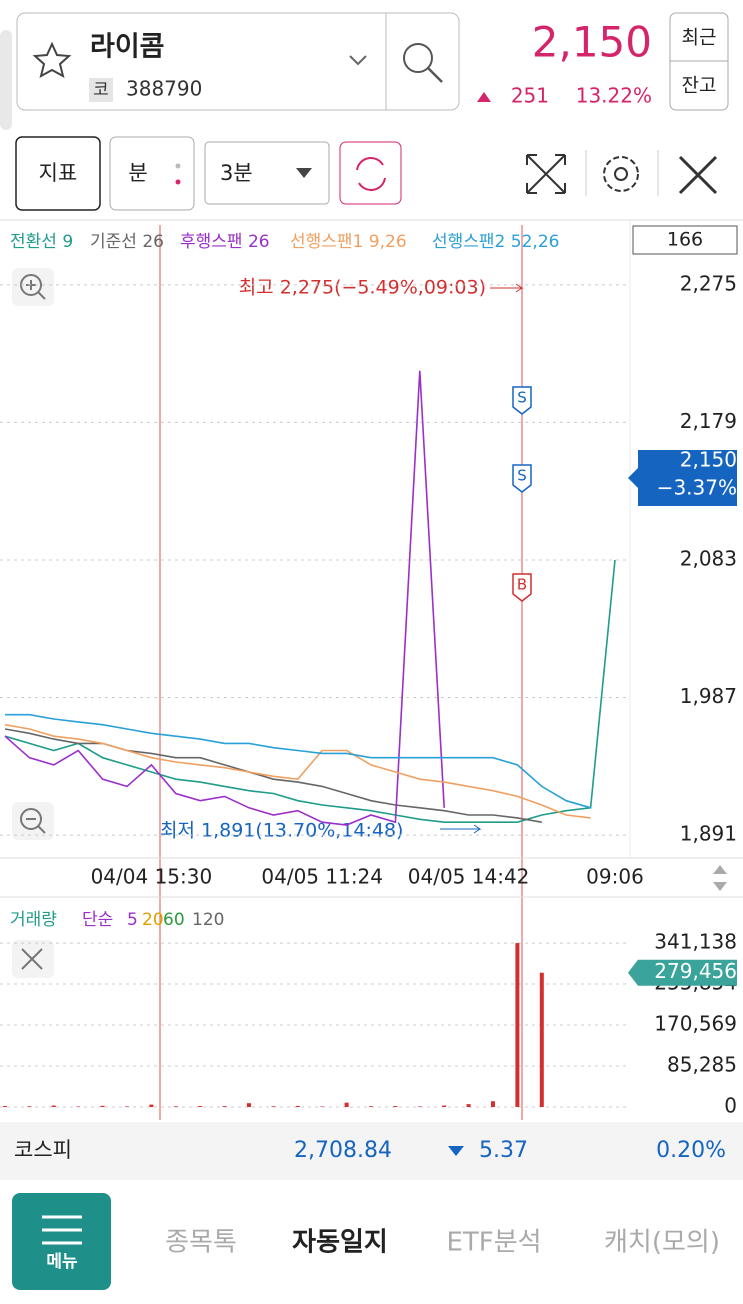 The width and height of the screenshot is (743, 1304). What do you see at coordinates (62, 1262) in the screenshot?
I see `menu-label: 메뉴` at bounding box center [62, 1262].